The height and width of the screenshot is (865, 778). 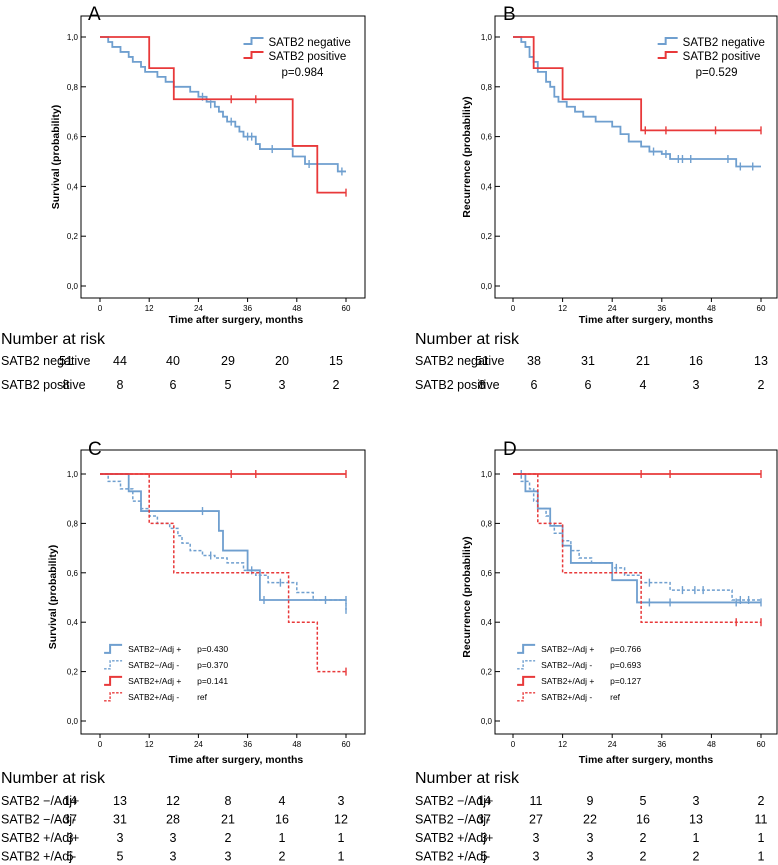 What do you see at coordinates (566, 697) in the screenshot?
I see `legend-label: SATB2+/Adj -` at bounding box center [566, 697].